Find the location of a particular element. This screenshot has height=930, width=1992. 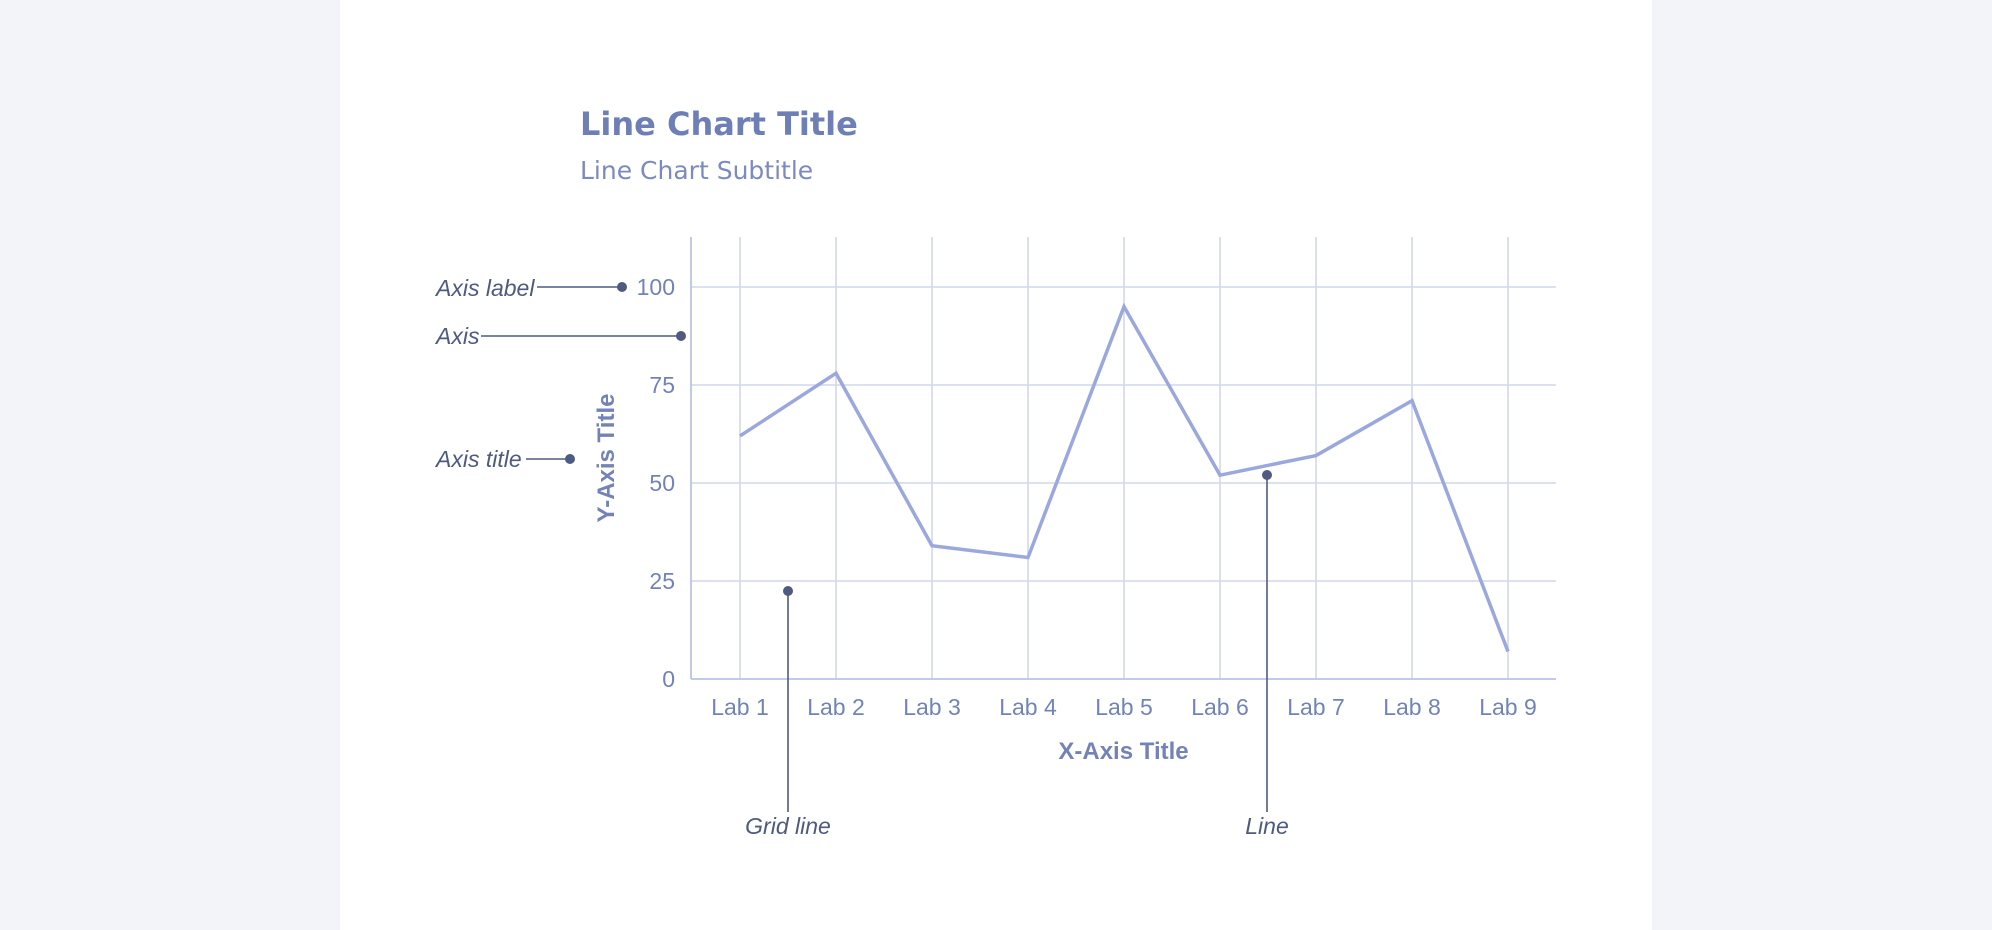

annotation-grid-line: Grid line is located at coordinates (788, 826).